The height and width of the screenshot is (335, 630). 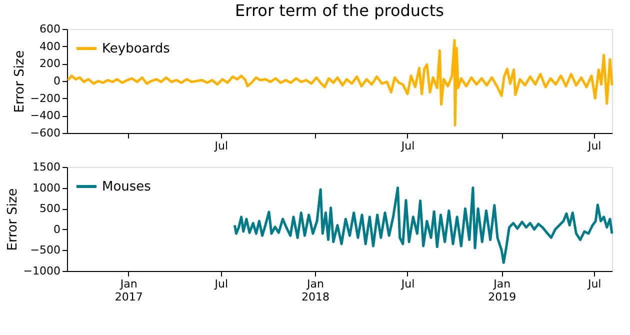 What do you see at coordinates (128, 291) in the screenshot?
I see `x-tick-label: Jan 2017` at bounding box center [128, 291].